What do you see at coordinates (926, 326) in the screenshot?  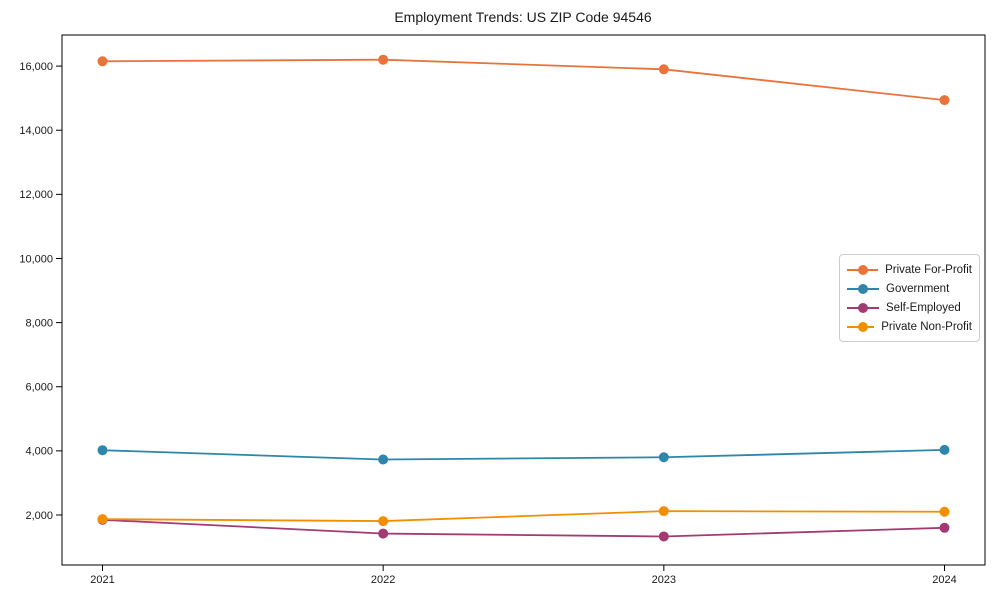 I see `legend-label: Private Non-Profit` at bounding box center [926, 326].